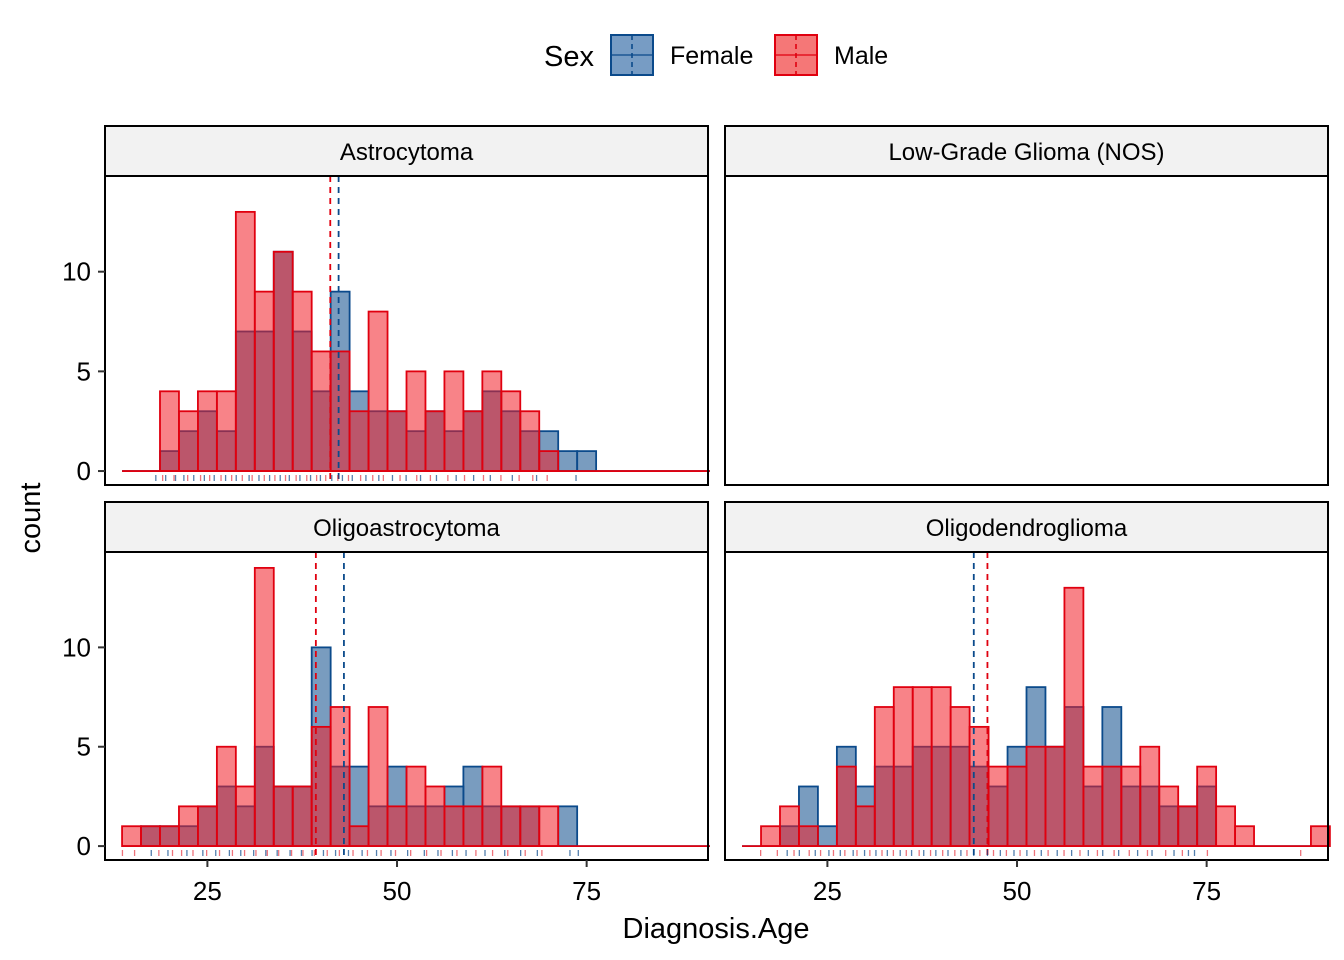 The width and height of the screenshot is (1344, 960). I want to click on legend: Sex Female Male, so click(716, 55).